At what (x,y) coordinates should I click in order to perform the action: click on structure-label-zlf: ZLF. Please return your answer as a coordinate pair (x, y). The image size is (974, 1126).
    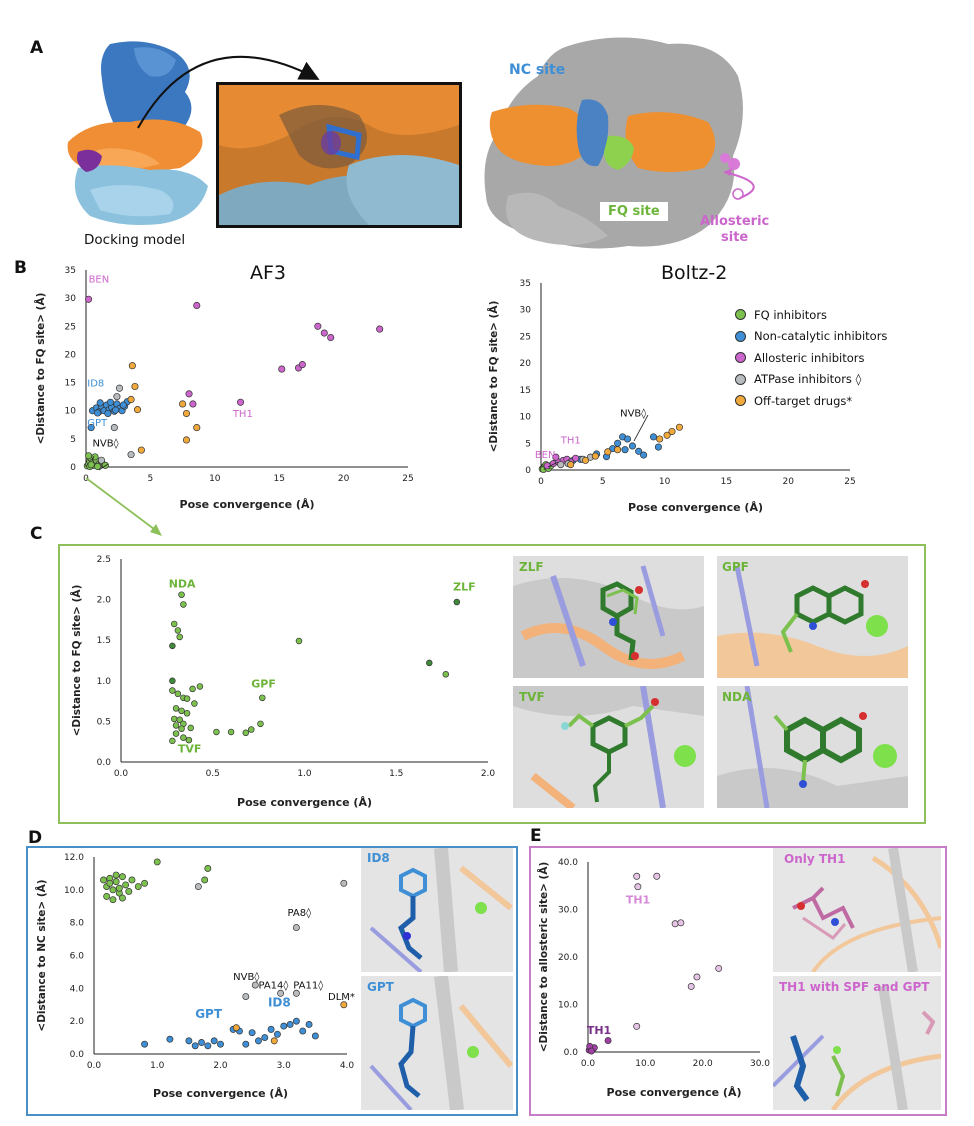
    Looking at the image, I should click on (531, 567).